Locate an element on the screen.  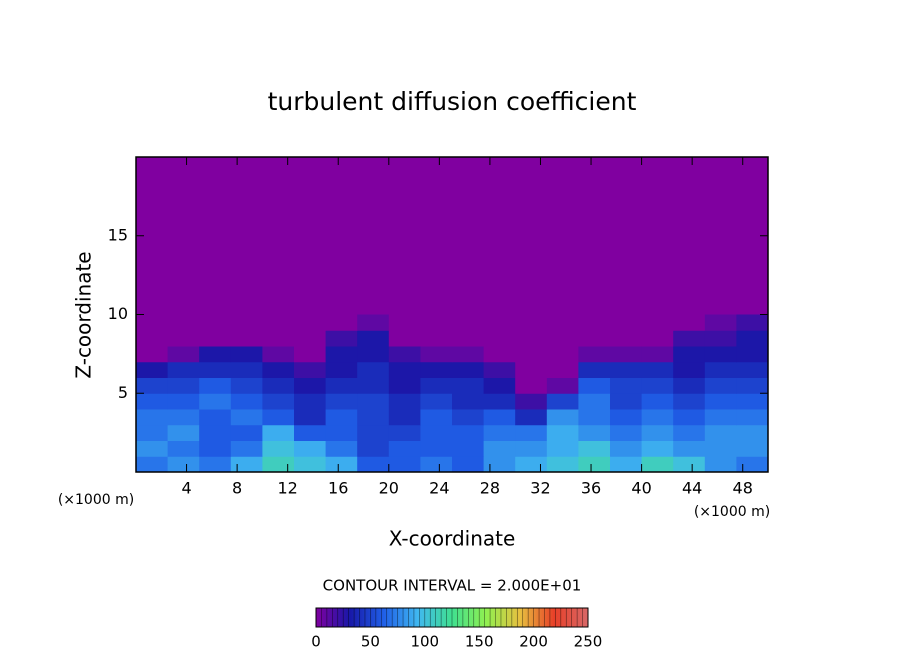
colorbar-tick-label: 50 is located at coordinates (370, 642).